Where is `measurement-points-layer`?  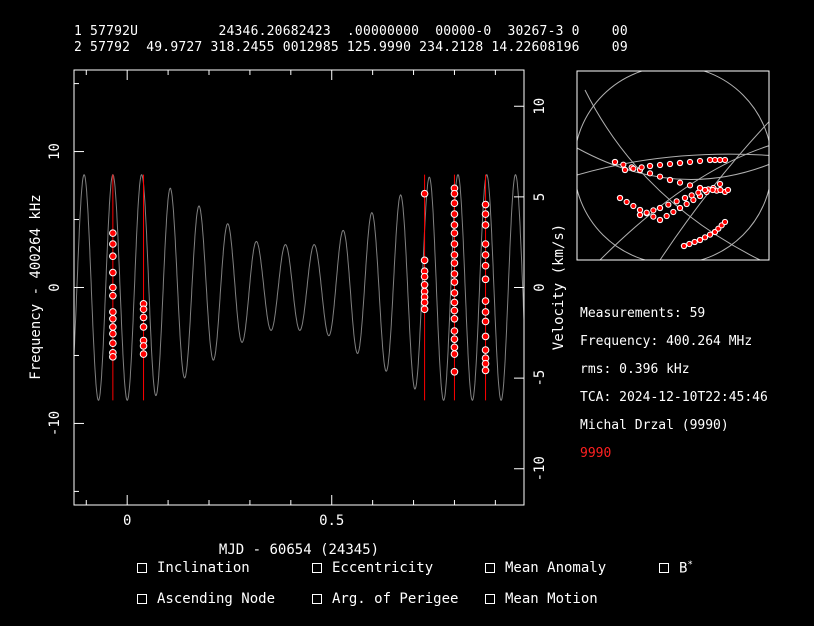 measurement-points-layer is located at coordinates (299, 280).